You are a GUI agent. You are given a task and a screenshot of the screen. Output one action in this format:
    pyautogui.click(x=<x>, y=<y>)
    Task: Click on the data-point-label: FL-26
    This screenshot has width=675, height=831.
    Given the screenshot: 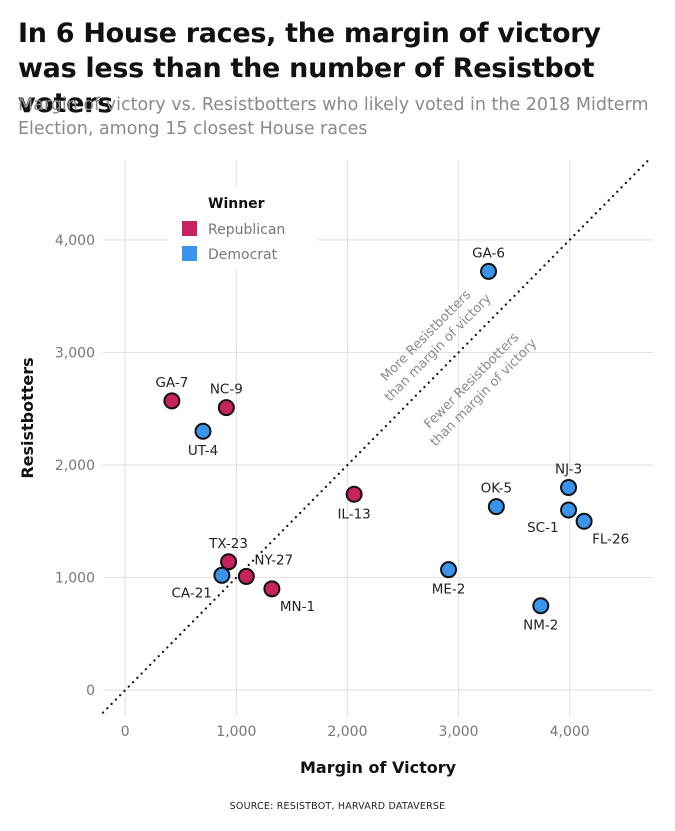 What is the action you would take?
    pyautogui.click(x=610, y=539)
    